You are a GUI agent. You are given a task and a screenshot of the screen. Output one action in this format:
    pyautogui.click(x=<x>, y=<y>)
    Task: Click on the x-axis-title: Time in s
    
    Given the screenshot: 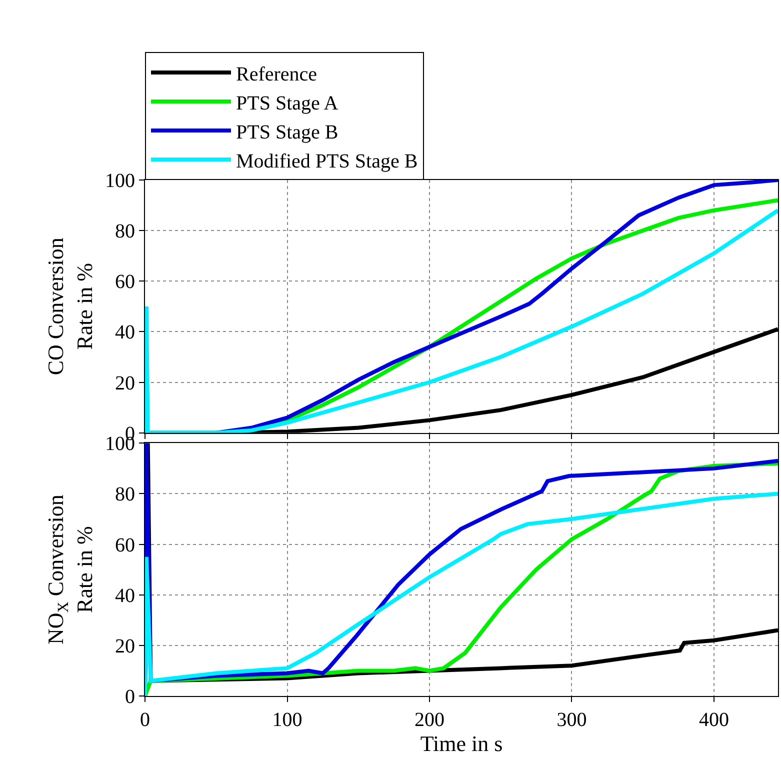 What is the action you would take?
    pyautogui.click(x=461, y=743)
    